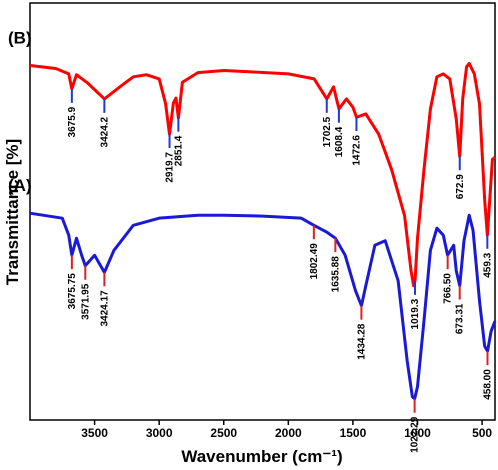 The width and height of the screenshot is (498, 470). What do you see at coordinates (94, 433) in the screenshot?
I see `x-tick-label: 3500` at bounding box center [94, 433].